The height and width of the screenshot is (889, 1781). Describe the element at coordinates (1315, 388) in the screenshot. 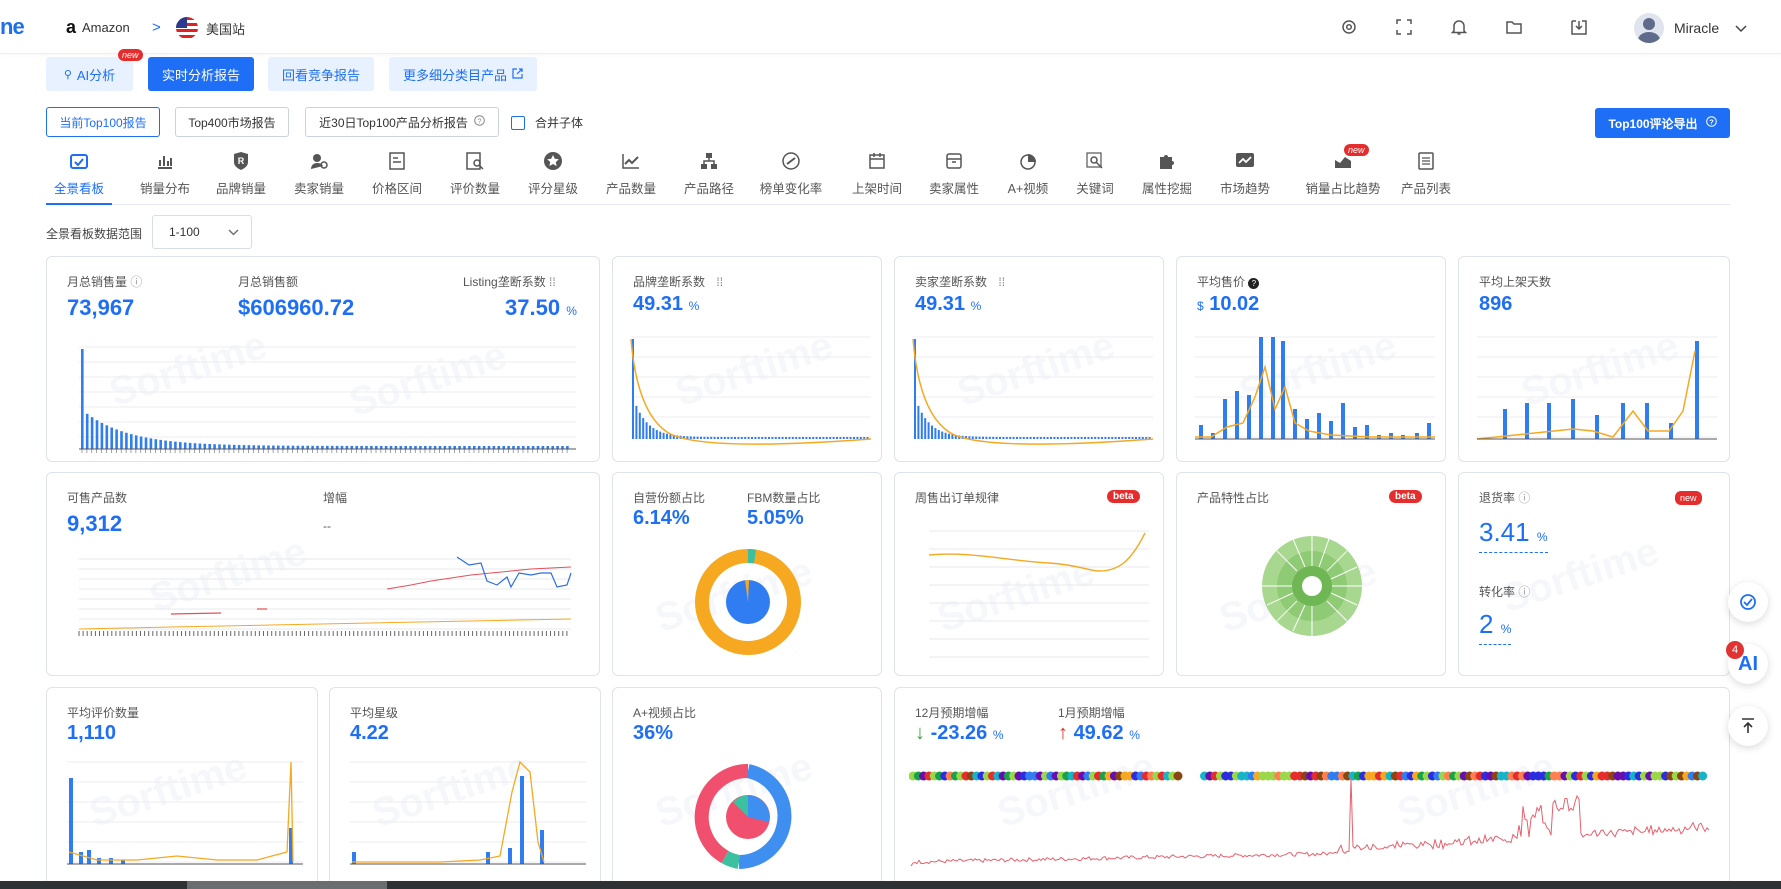

I see `price-bars` at that location.